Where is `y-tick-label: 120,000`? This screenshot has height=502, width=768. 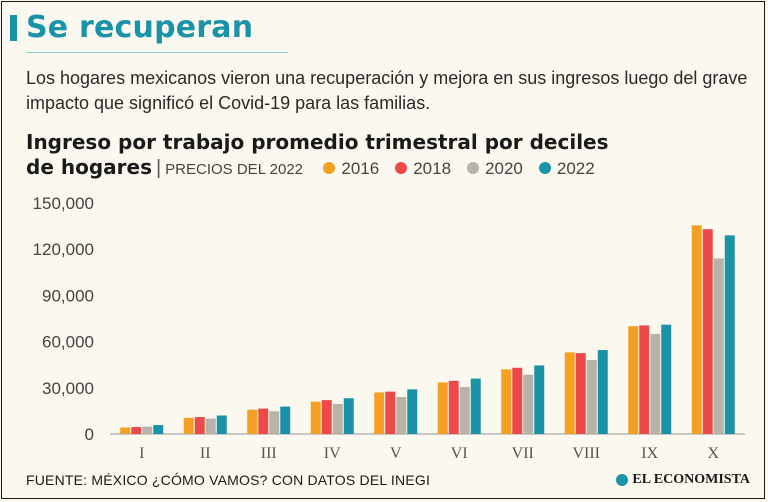
y-tick-label: 120,000 is located at coordinates (63, 249).